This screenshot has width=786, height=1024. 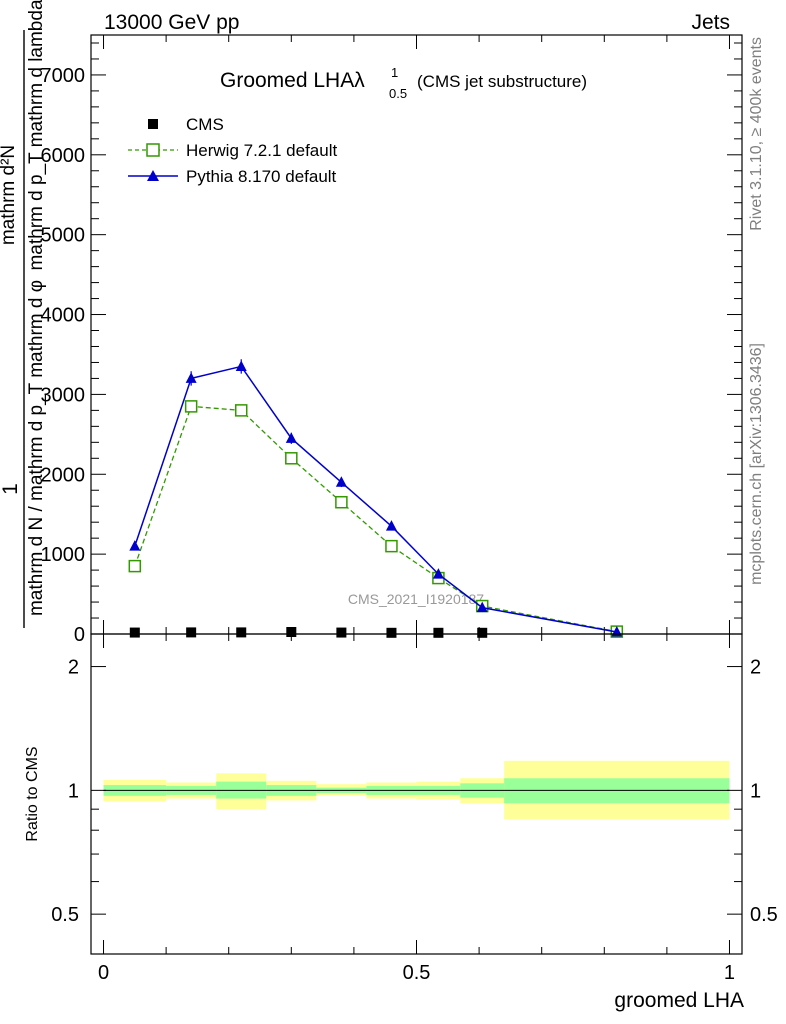 I want to click on source-label: mcplots.cern.ch [arXiv:1306.3436], so click(x=756, y=464).